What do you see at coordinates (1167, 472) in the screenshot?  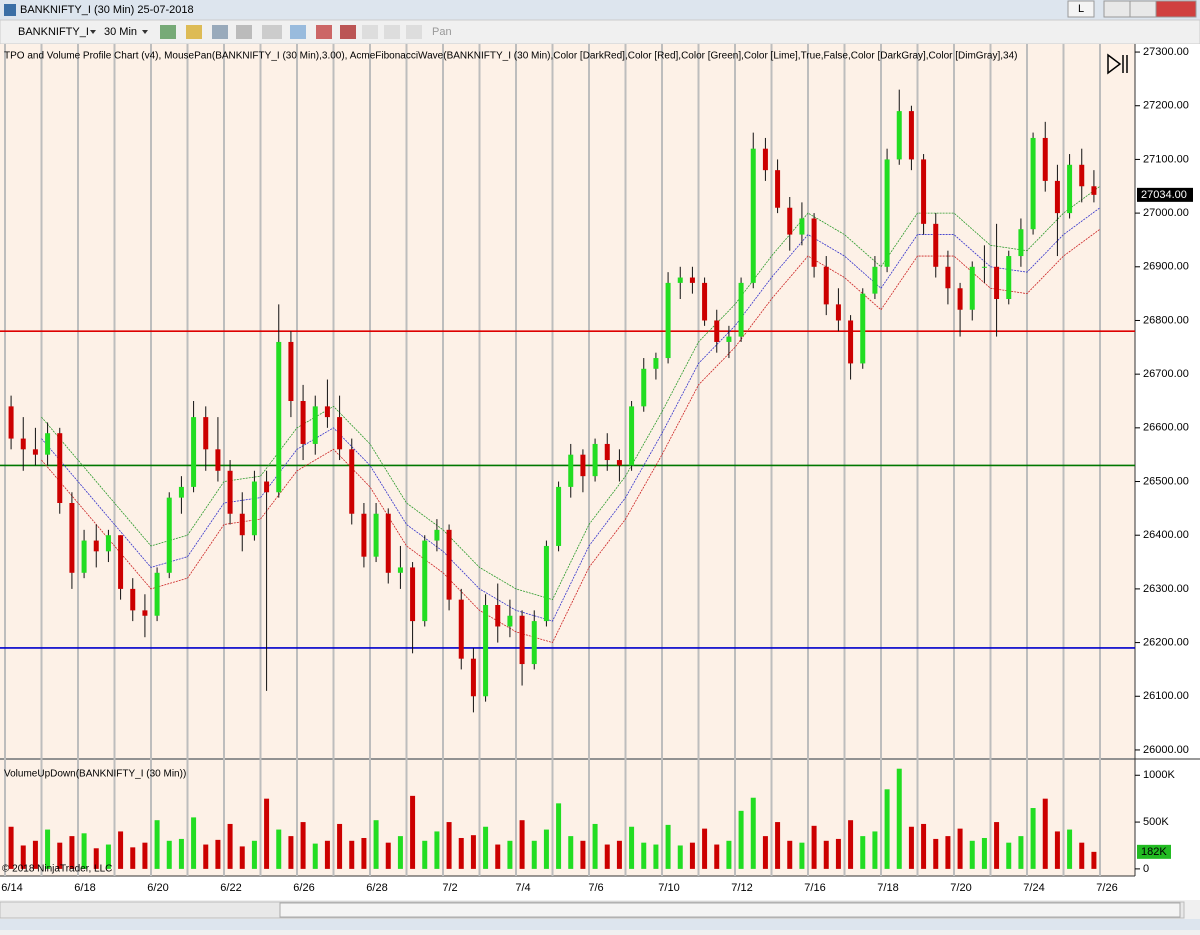 I see `price-axis` at bounding box center [1167, 472].